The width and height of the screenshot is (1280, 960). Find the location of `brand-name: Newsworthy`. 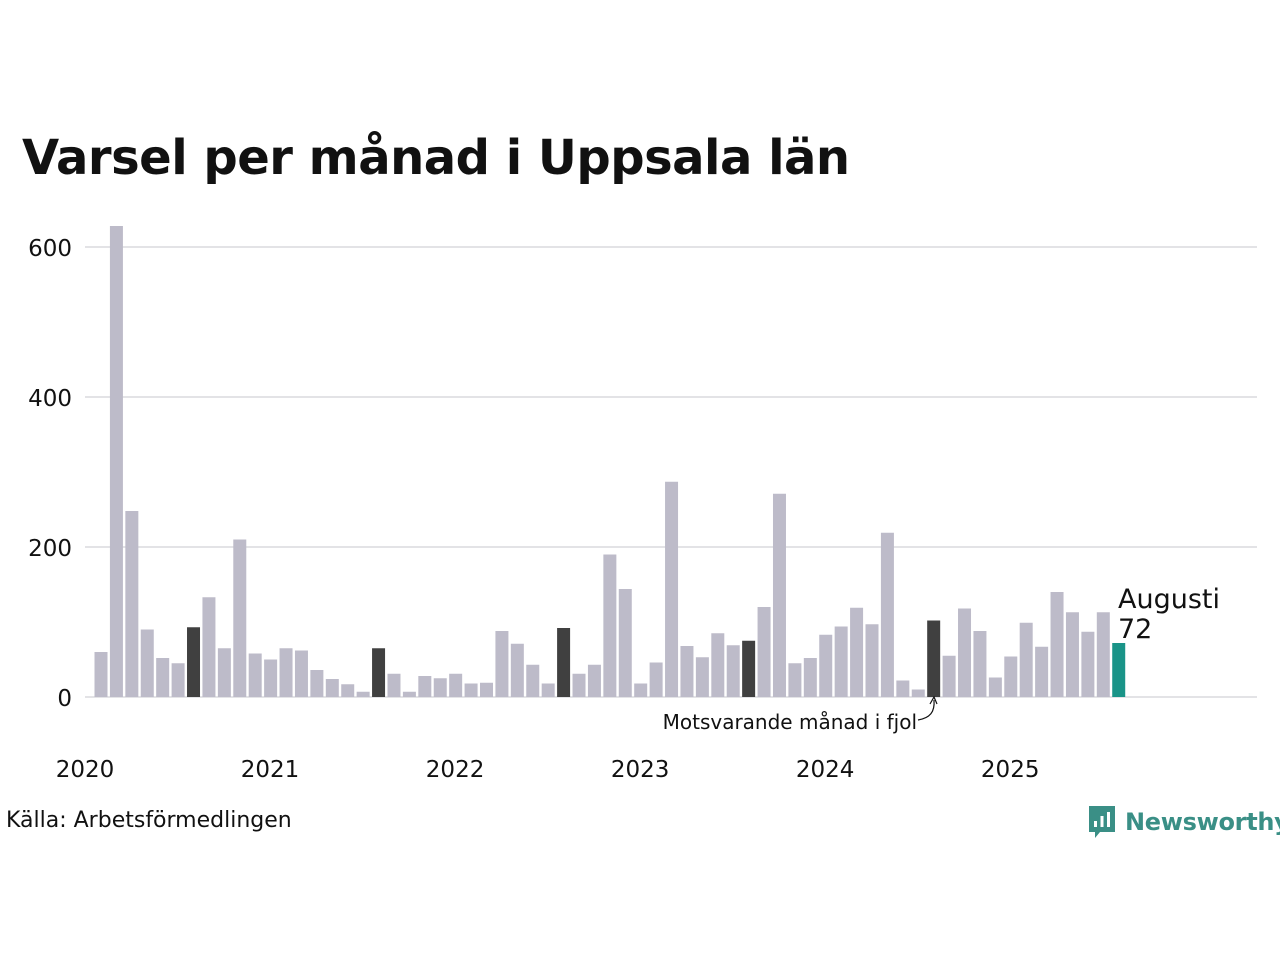

brand-name: Newsworthy is located at coordinates (1202, 822).